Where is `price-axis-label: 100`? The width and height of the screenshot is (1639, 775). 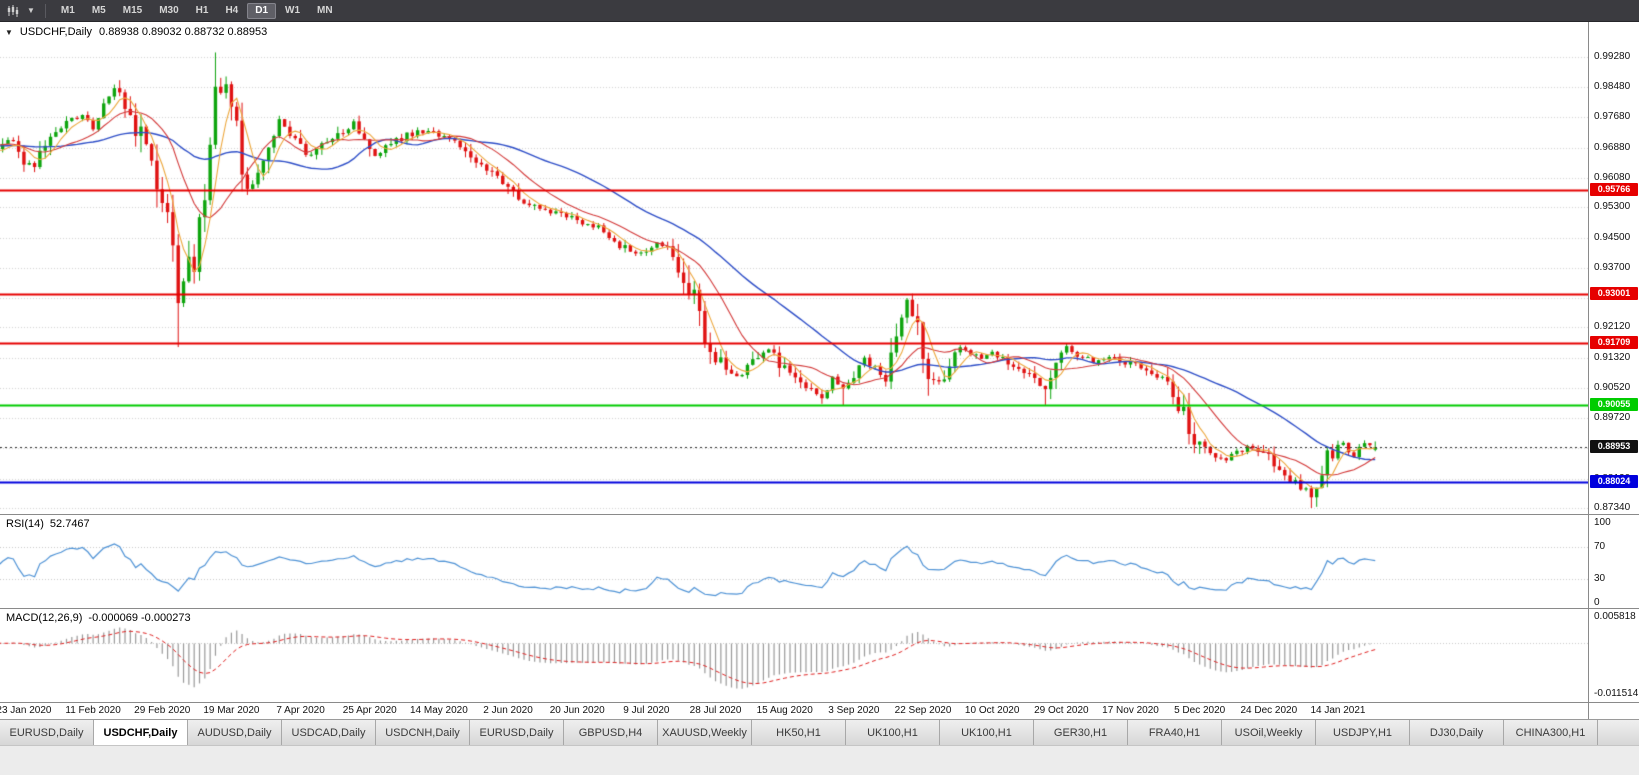 price-axis-label: 100 is located at coordinates (1602, 522).